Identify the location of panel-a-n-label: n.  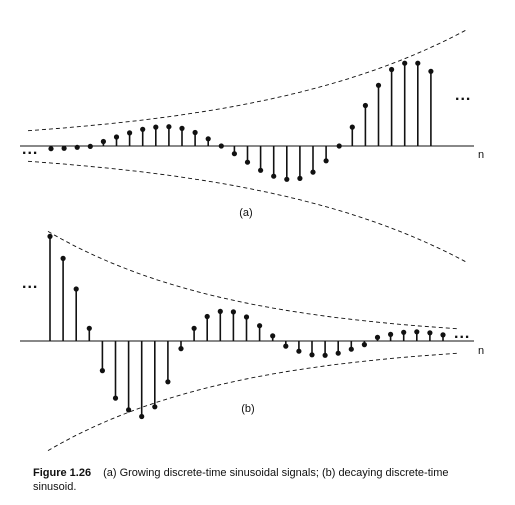
(481, 155).